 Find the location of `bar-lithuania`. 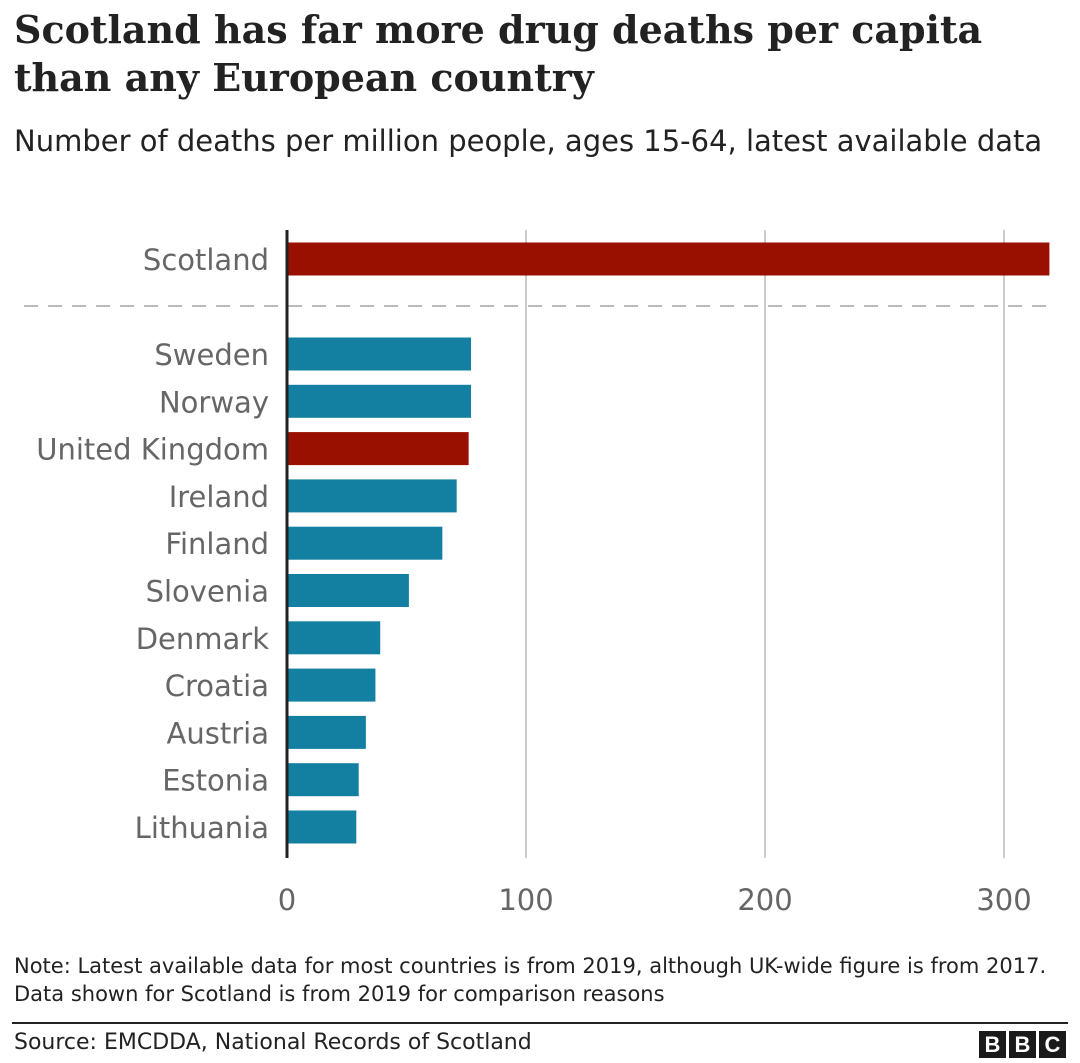

bar-lithuania is located at coordinates (322, 827).